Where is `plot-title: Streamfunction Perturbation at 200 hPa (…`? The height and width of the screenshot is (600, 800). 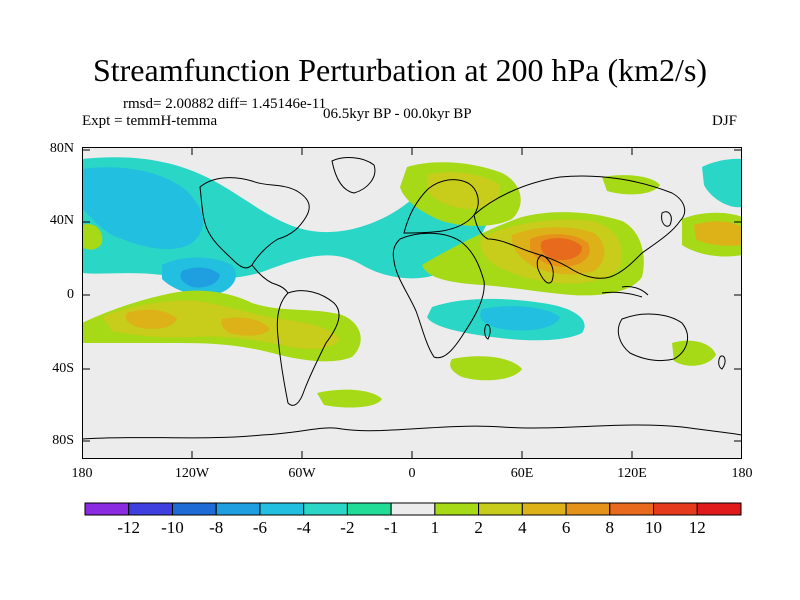 plot-title: Streamfunction Perturbation at 200 hPa (… is located at coordinates (400, 70).